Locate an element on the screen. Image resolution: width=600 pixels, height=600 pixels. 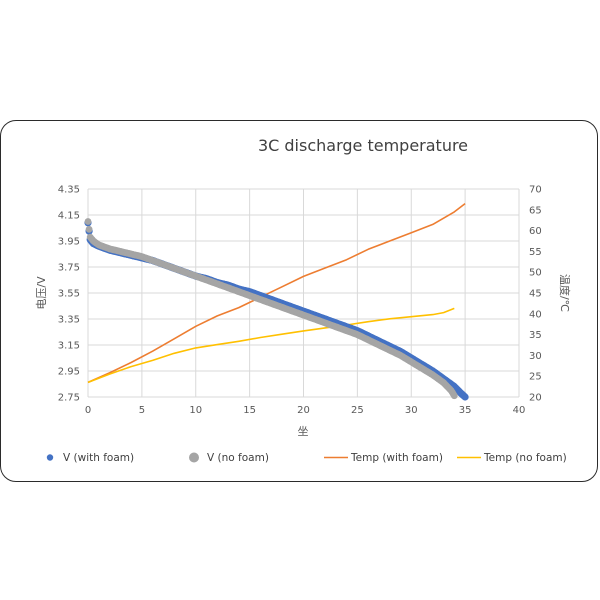
y-right-tick-label: 20 is located at coordinates (535, 398).